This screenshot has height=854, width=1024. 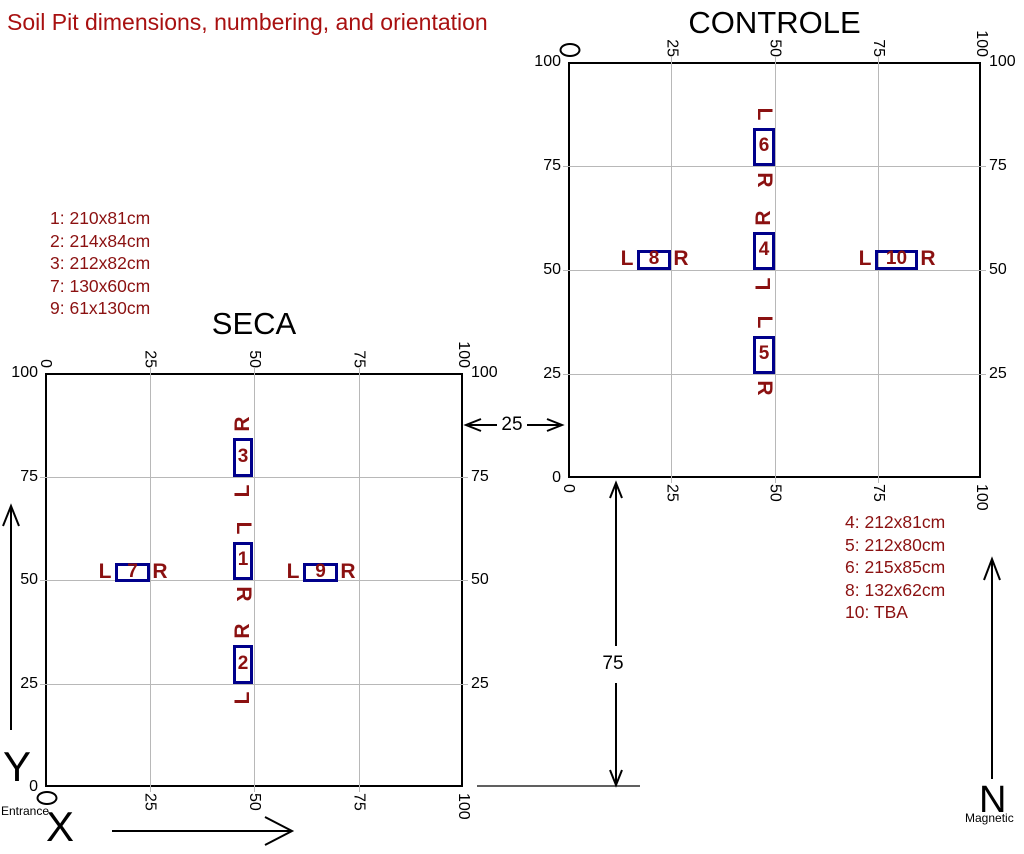 I want to click on controle-xlabel-top-100: 100, so click(x=981, y=43).